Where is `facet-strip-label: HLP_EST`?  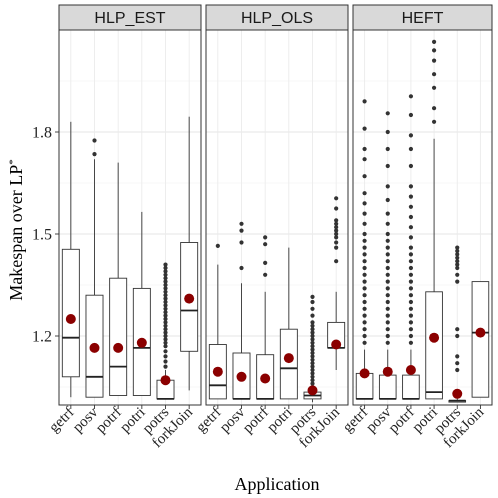
facet-strip-label: HLP_EST is located at coordinates (129, 18).